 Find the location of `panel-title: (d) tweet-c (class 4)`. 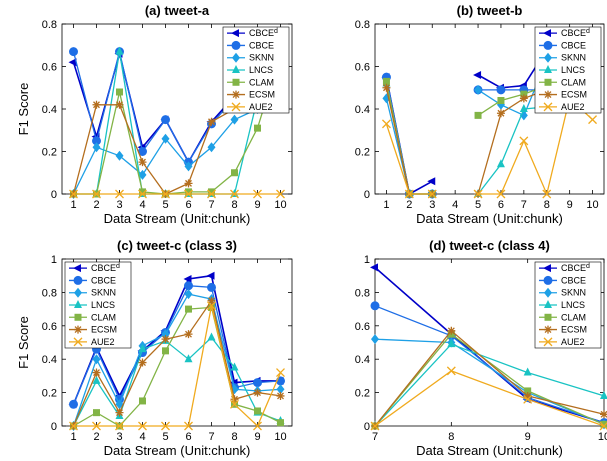

panel-title: (d) tweet-c (class 4) is located at coordinates (489, 245).